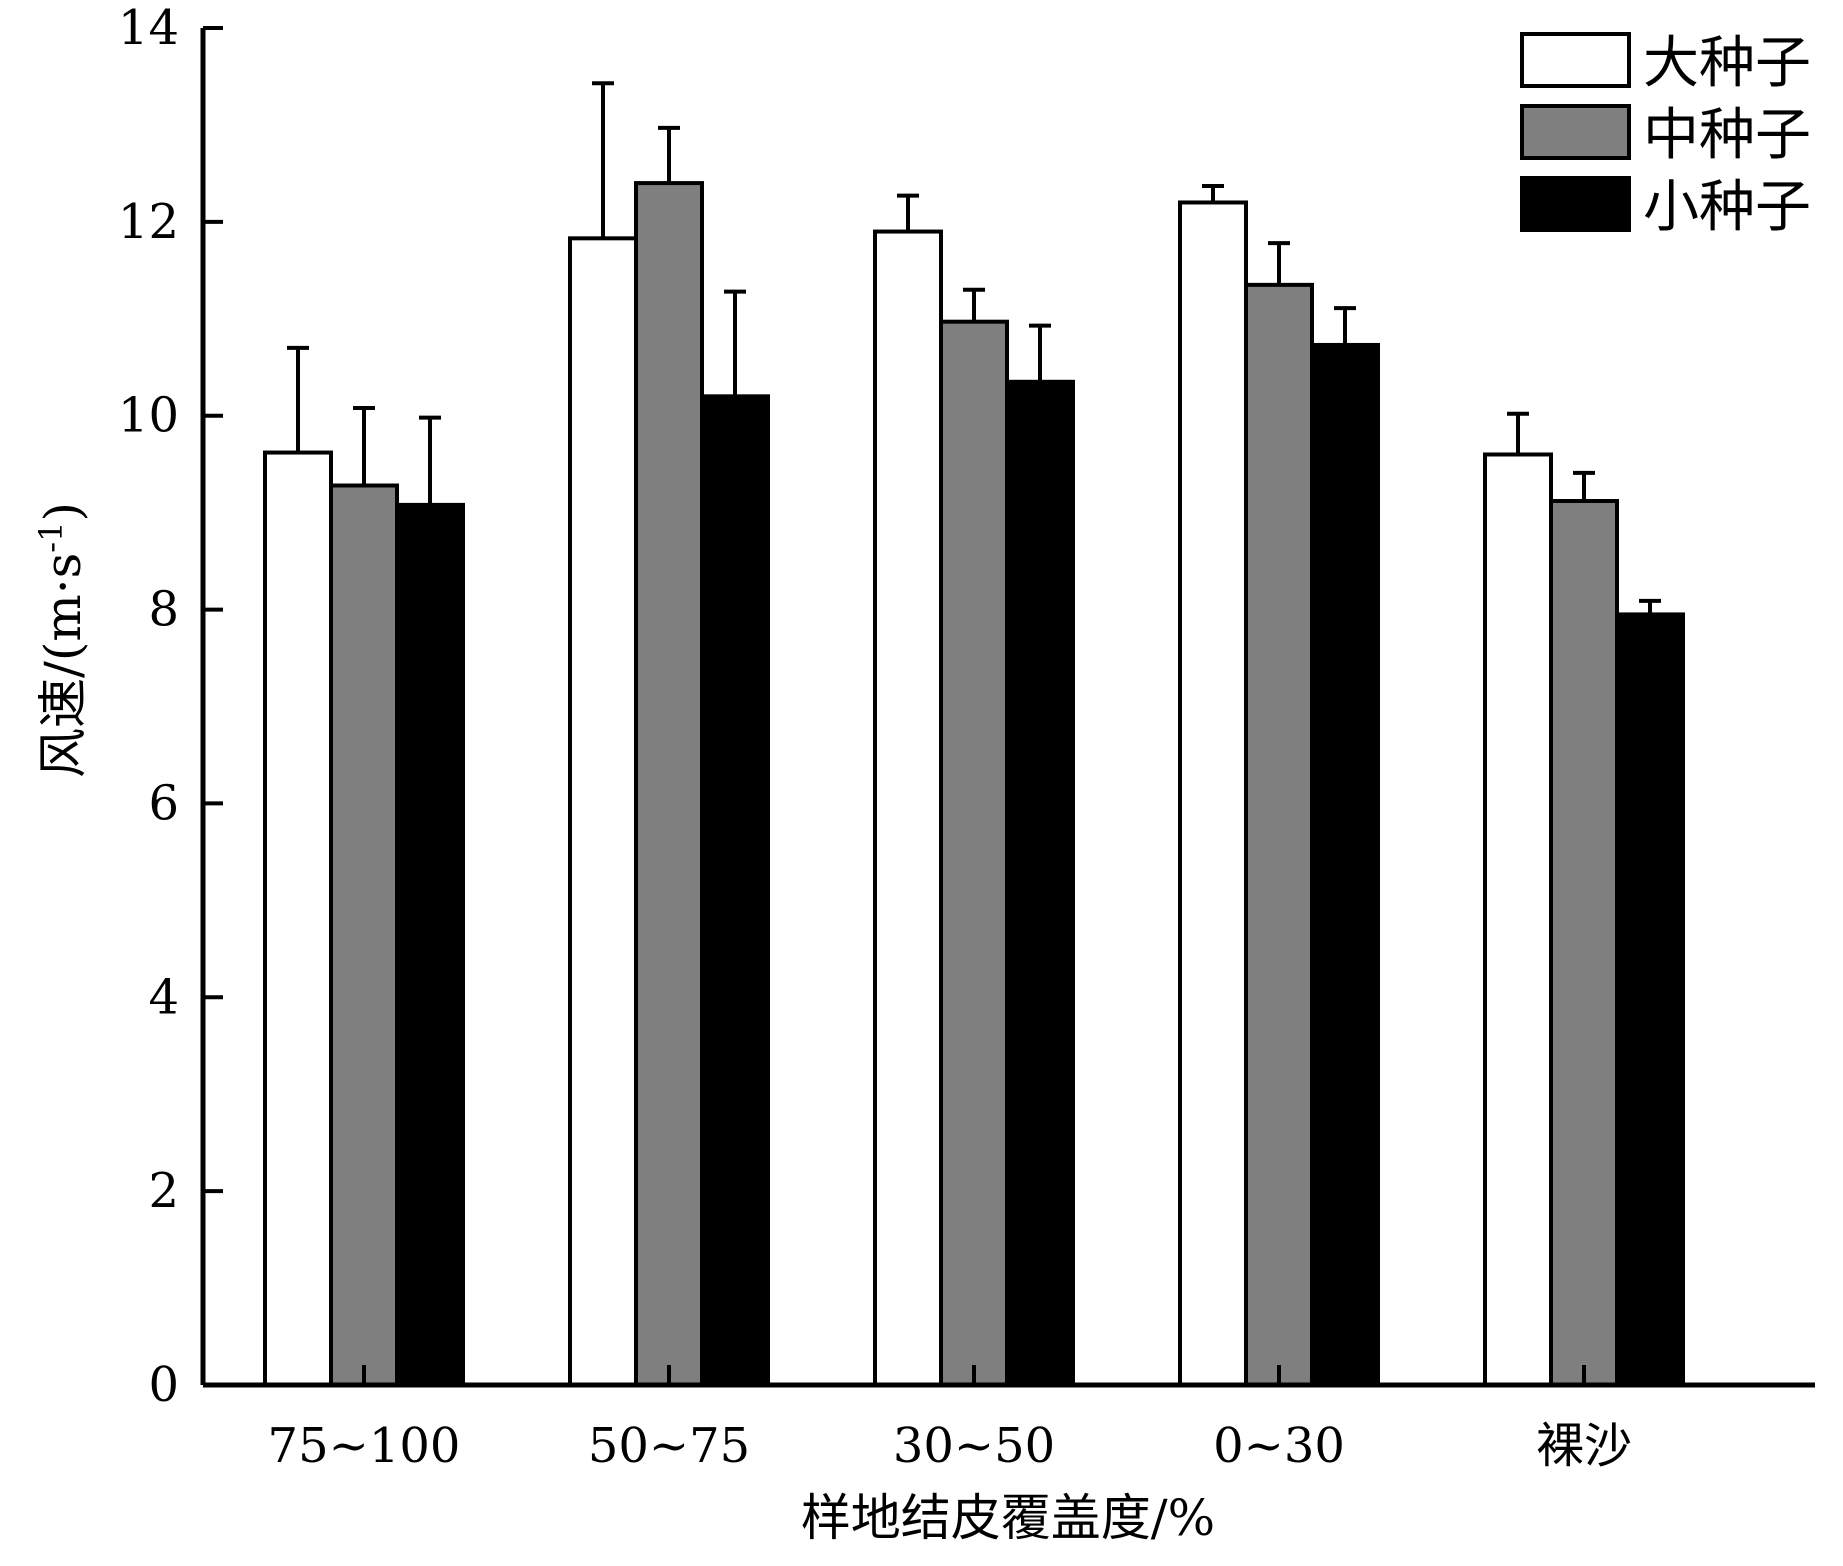 This screenshot has width=1843, height=1566. Describe the element at coordinates (1584, 1446) in the screenshot. I see `x-category-label-4: 裸沙` at that location.